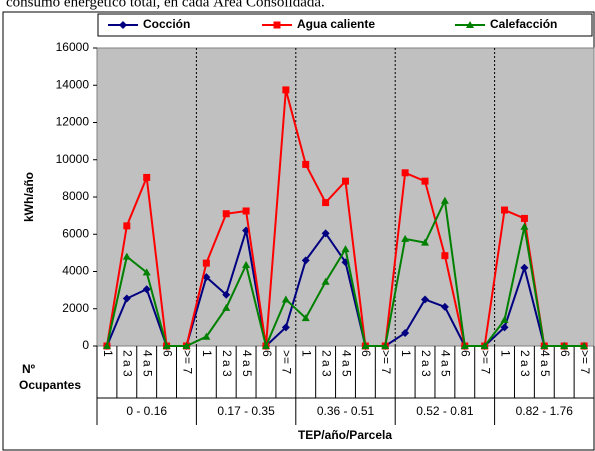 This screenshot has height=451, width=595. I want to click on legend-label: Agua caliente, so click(336, 24).